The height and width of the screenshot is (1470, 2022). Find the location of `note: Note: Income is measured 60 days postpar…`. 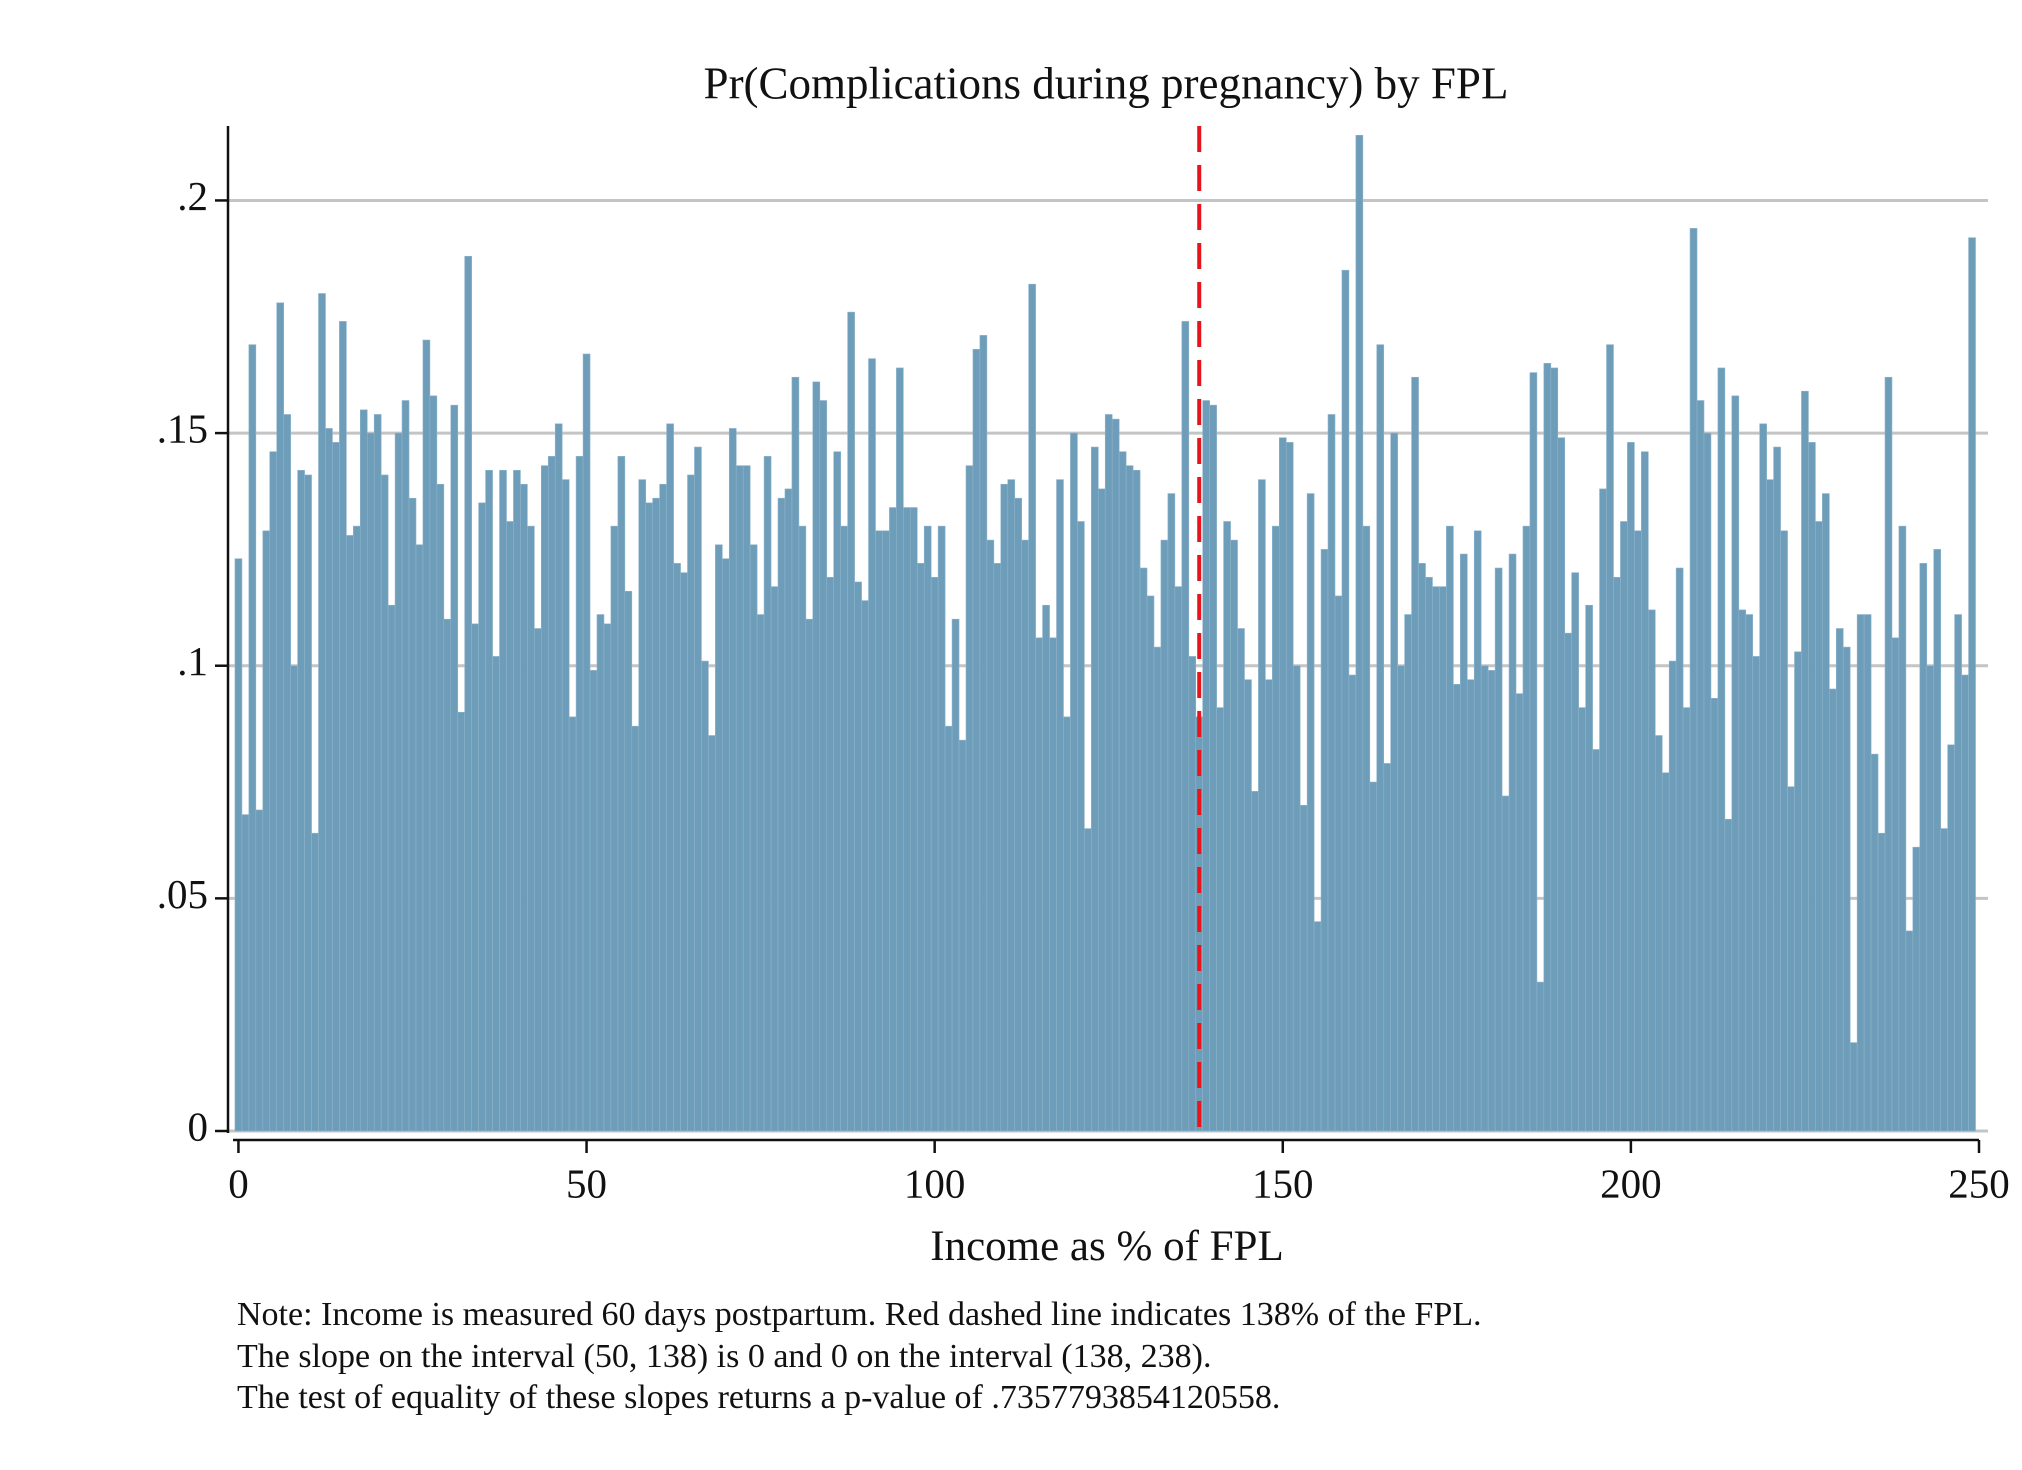

note: Note: Income is measured 60 days postpar… is located at coordinates (859, 1314).